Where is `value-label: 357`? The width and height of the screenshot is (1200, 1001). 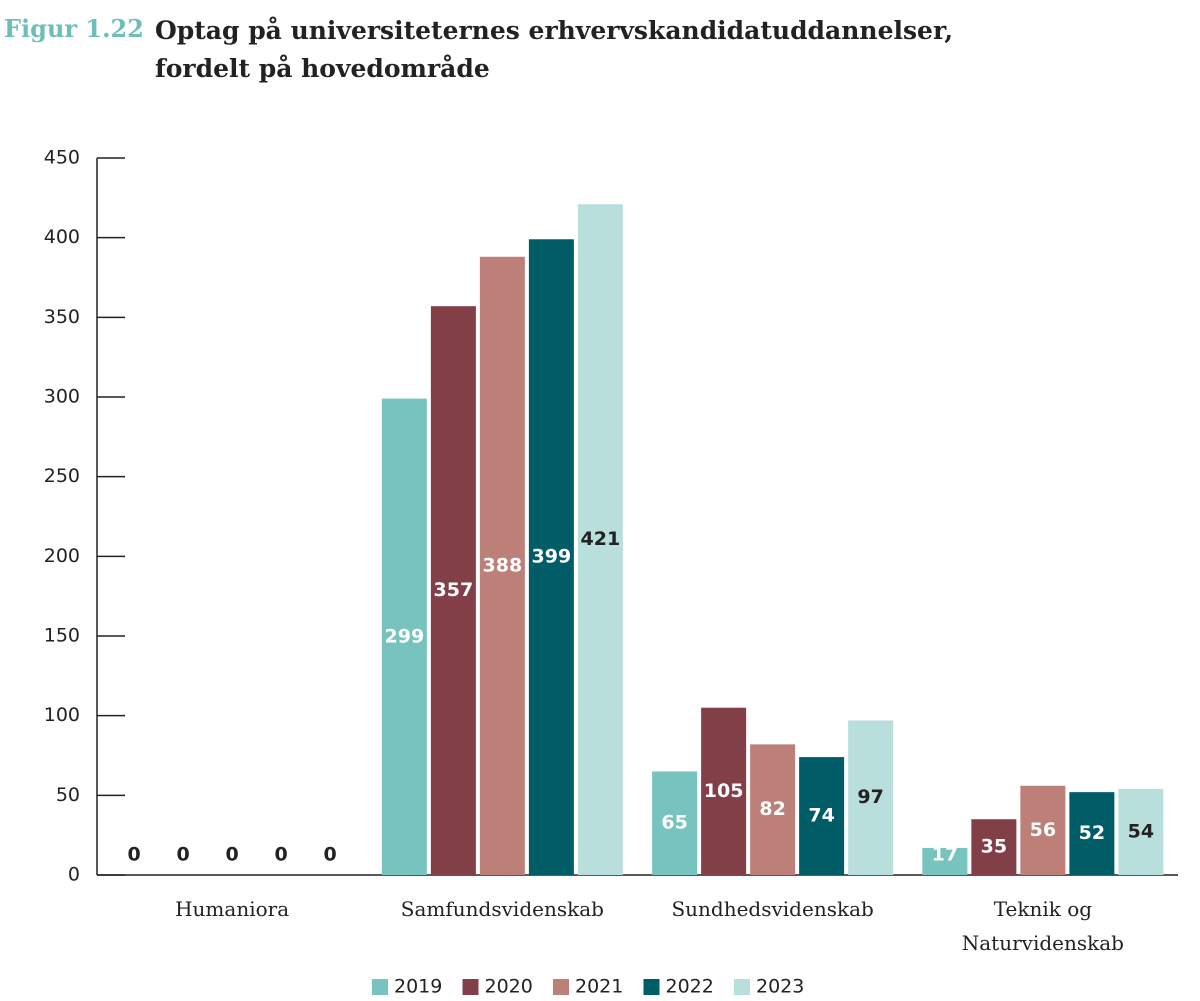
value-label: 357 is located at coordinates (454, 590).